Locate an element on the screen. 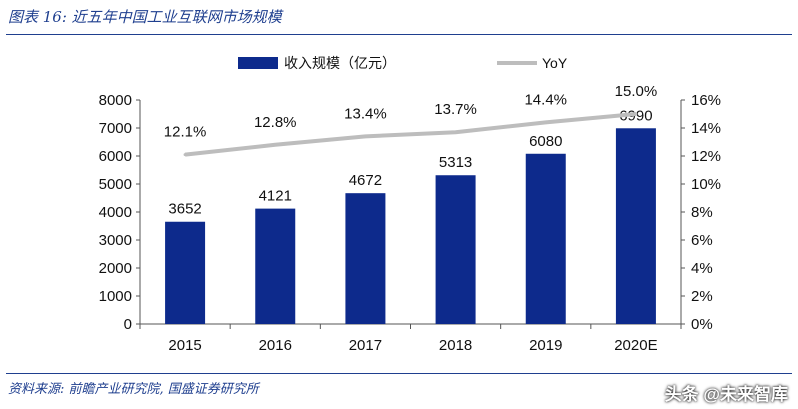  y-left-tick-label: 3000 is located at coordinates (115, 240).